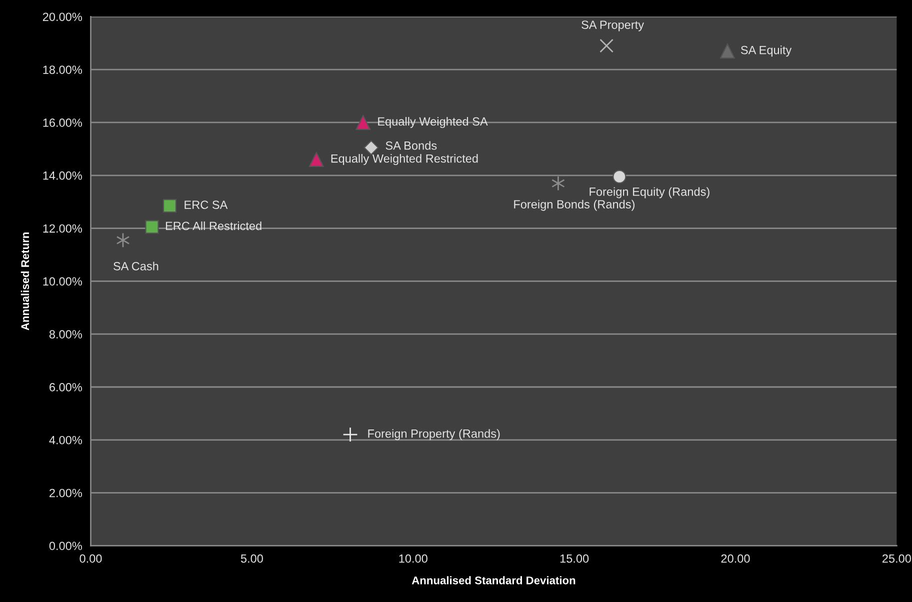  What do you see at coordinates (62, 70) in the screenshot?
I see `y-tick-label: 18.00%` at bounding box center [62, 70].